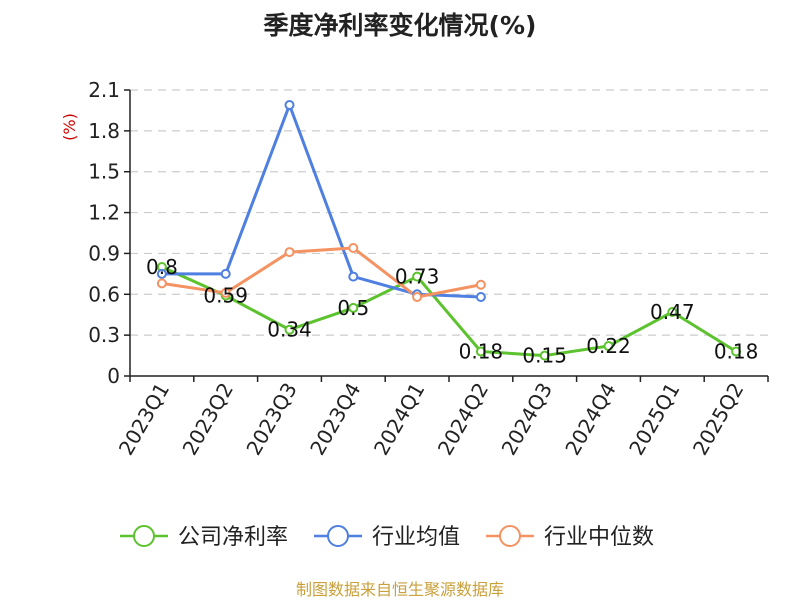  What do you see at coordinates (233, 537) in the screenshot?
I see `legend-label: 公司净利率` at bounding box center [233, 537].